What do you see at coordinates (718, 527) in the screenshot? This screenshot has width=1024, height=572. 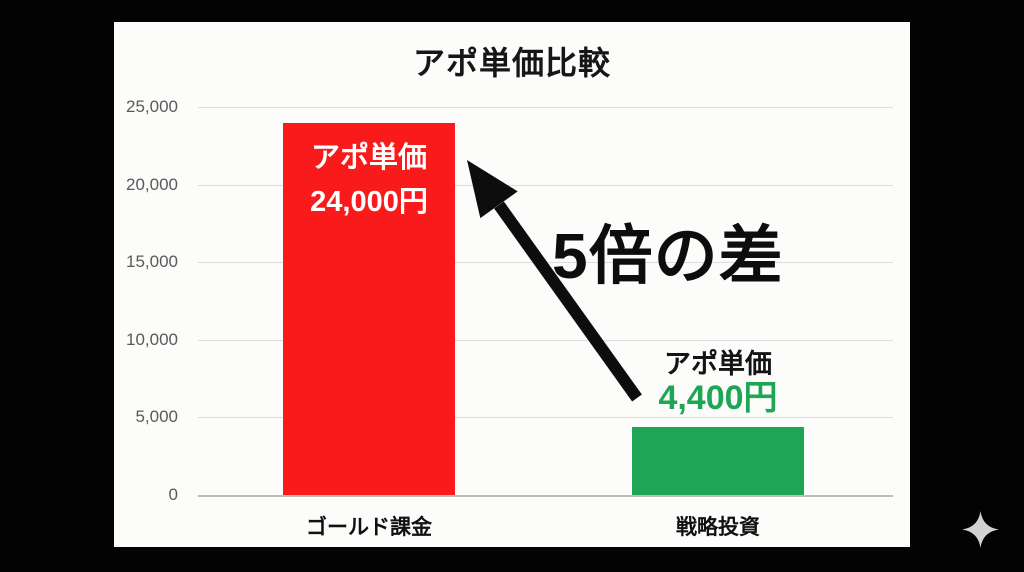 I see `x-label-strategic-investment: 戦略投資` at bounding box center [718, 527].